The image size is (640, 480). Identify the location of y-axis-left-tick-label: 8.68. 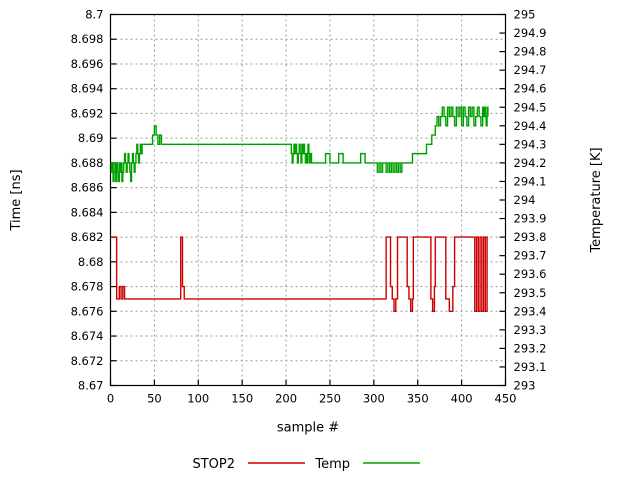
(91, 262).